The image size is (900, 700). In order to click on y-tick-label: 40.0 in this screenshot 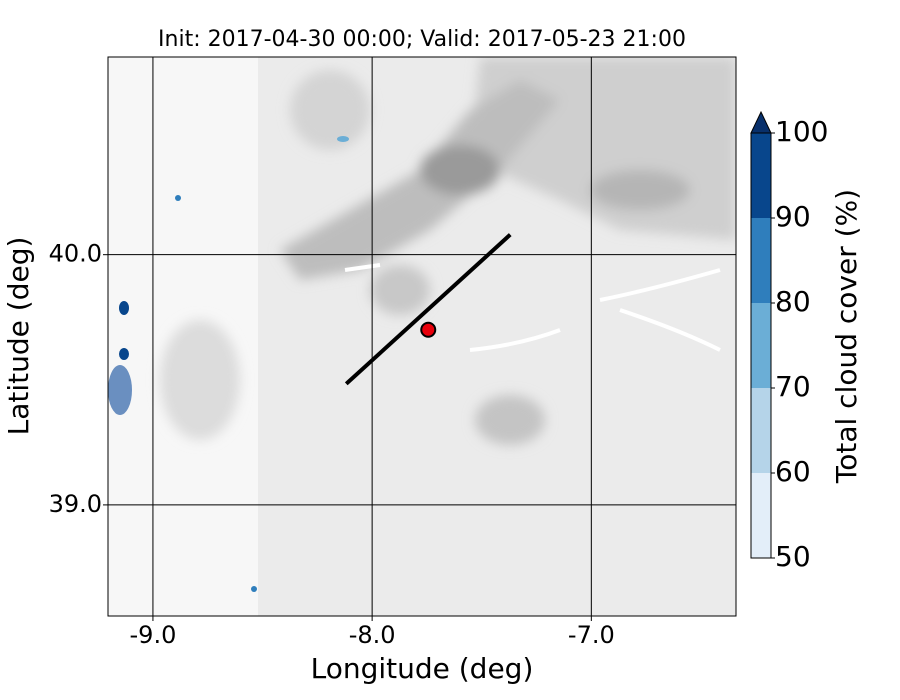, I will do `click(75, 254)`.